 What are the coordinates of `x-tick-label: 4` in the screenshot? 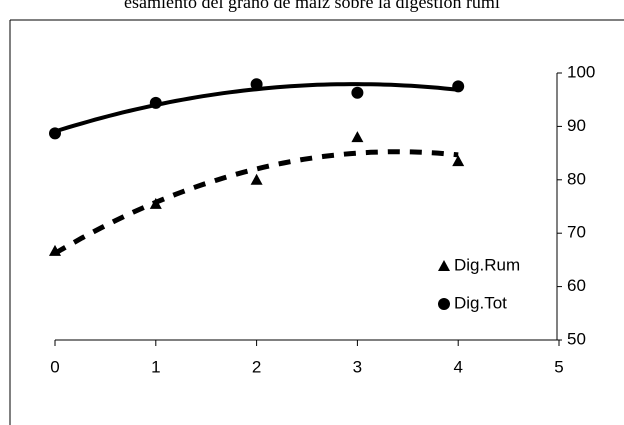 It's located at (457, 366).